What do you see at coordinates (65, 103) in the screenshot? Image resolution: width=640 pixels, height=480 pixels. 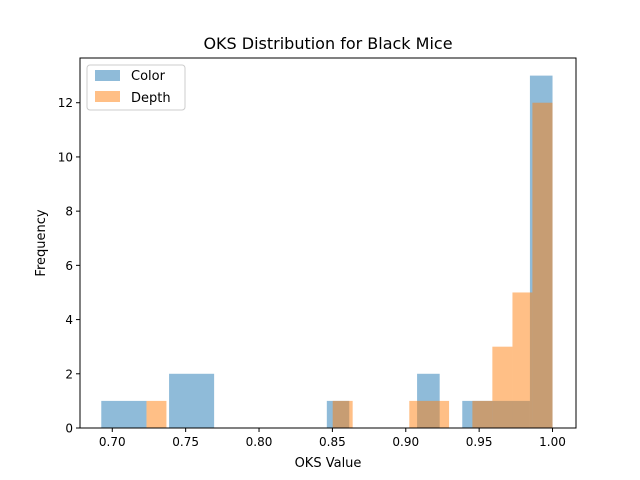 I see `y-tick-label-6: 12` at bounding box center [65, 103].